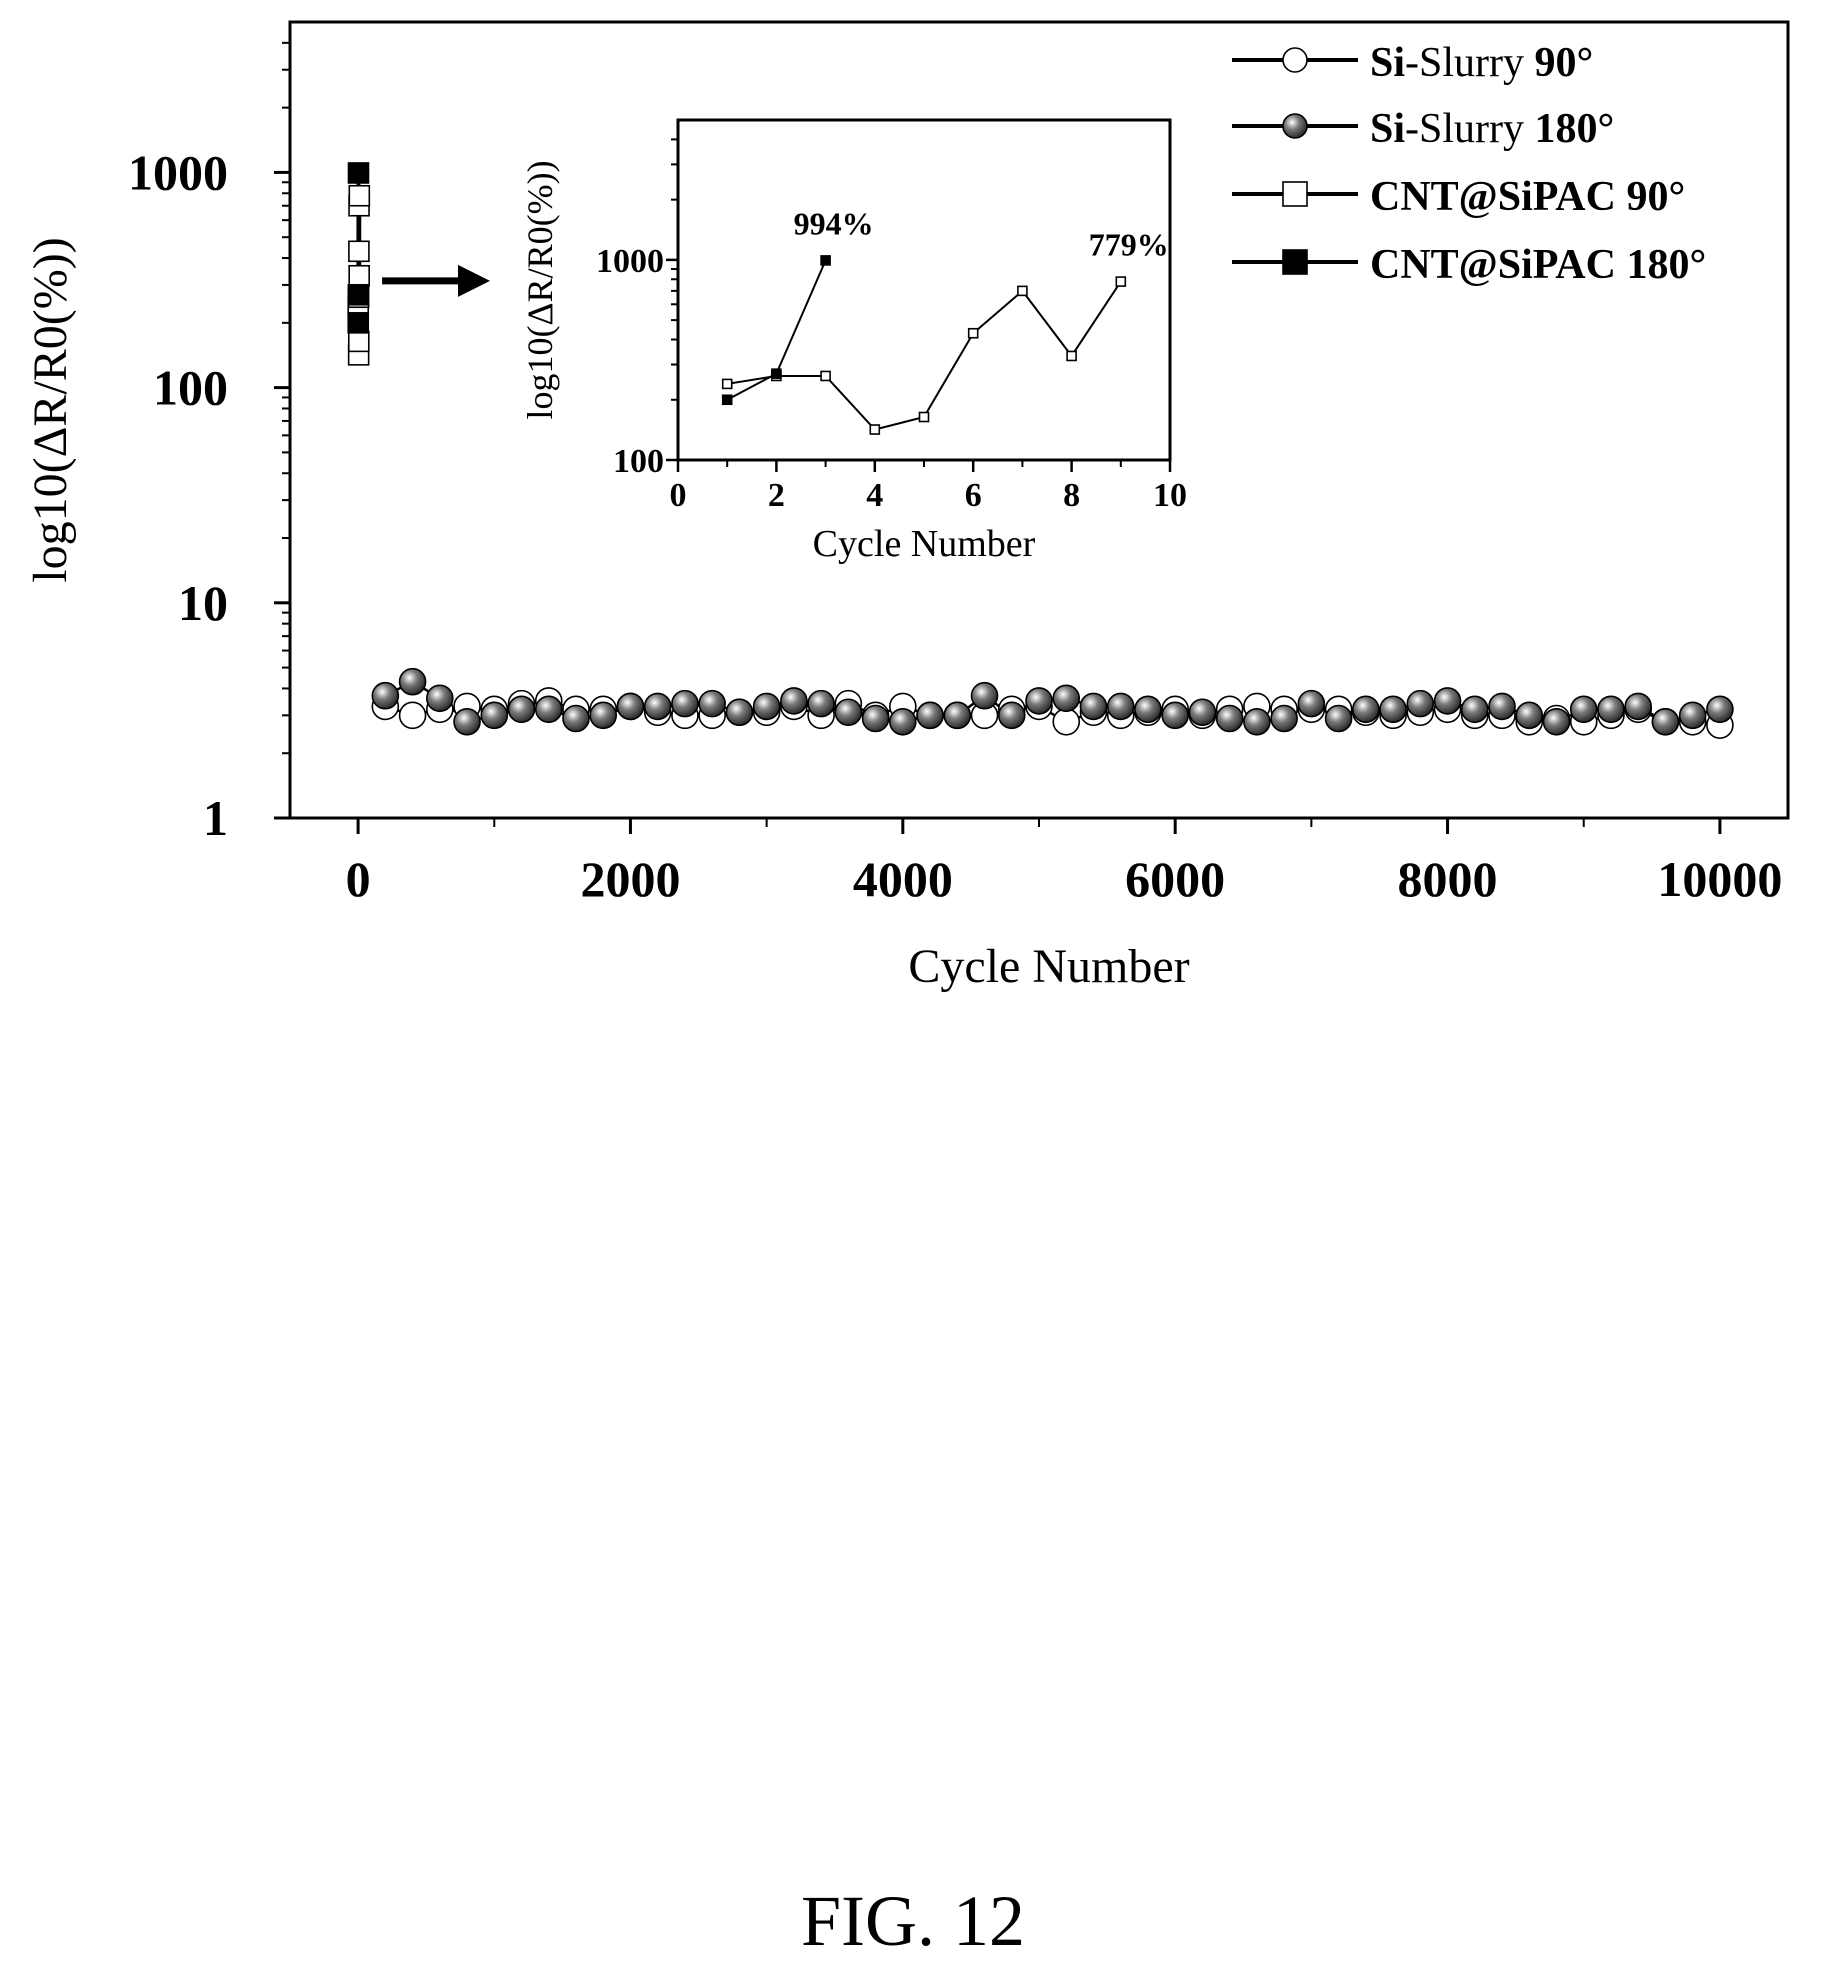  Describe the element at coordinates (1448, 879) in the screenshot. I see `x-tick-label: 8000` at that location.